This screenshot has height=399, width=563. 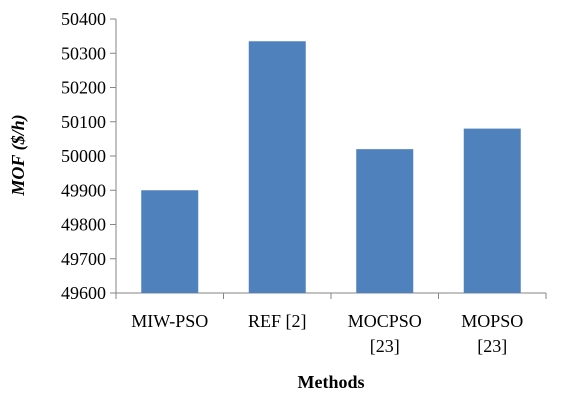 What do you see at coordinates (83, 88) in the screenshot?
I see `y-tick-label: 50200` at bounding box center [83, 88].